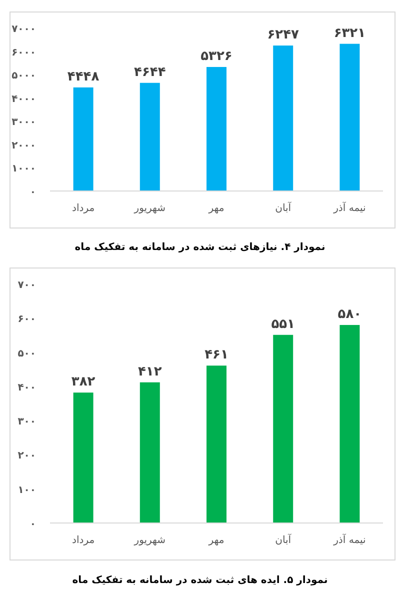 The height and width of the screenshot is (600, 400). I want to click on data-label: ۵۳۲۶, so click(216, 56).